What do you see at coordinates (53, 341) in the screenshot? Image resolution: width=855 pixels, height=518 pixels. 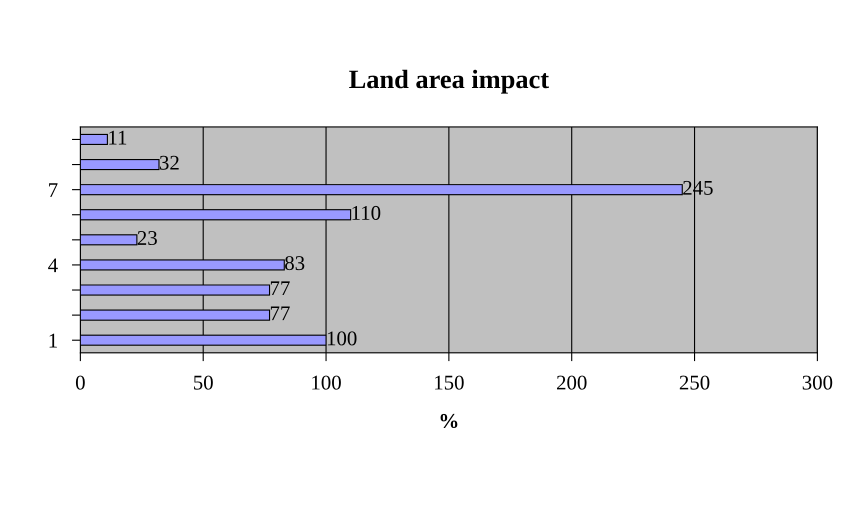 I see `y-tick-label: 1` at bounding box center [53, 341].